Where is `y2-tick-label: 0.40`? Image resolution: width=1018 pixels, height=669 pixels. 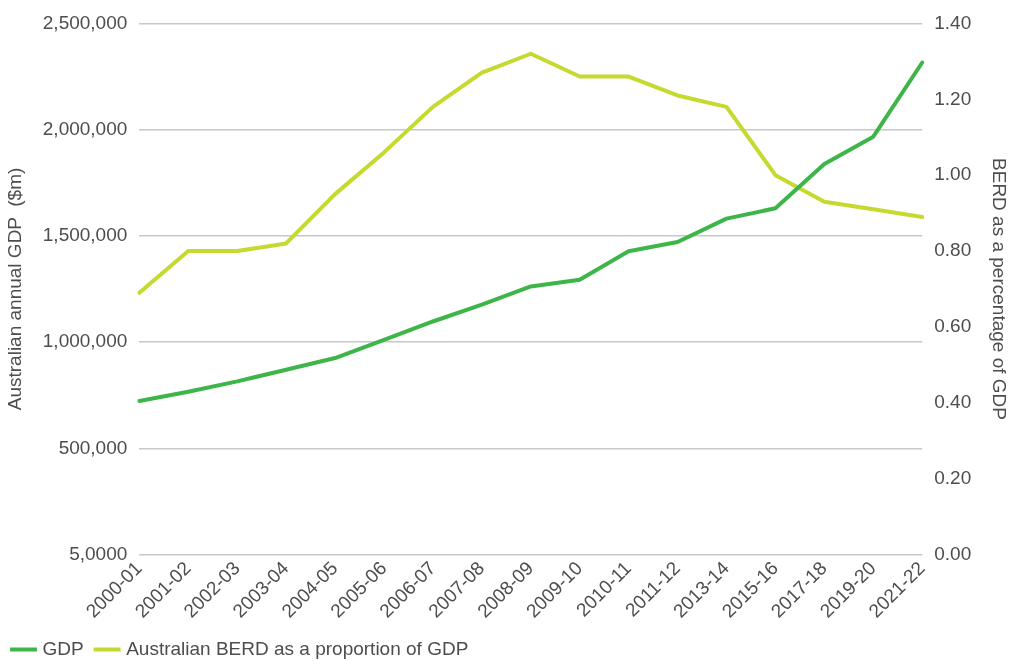
y2-tick-label: 0.40 is located at coordinates (953, 402).